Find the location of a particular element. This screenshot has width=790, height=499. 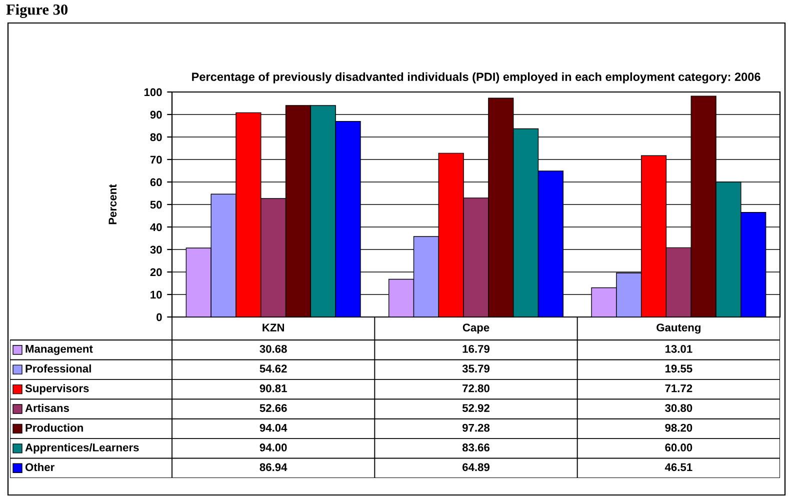

y-tick-label: 40 is located at coordinates (156, 227).